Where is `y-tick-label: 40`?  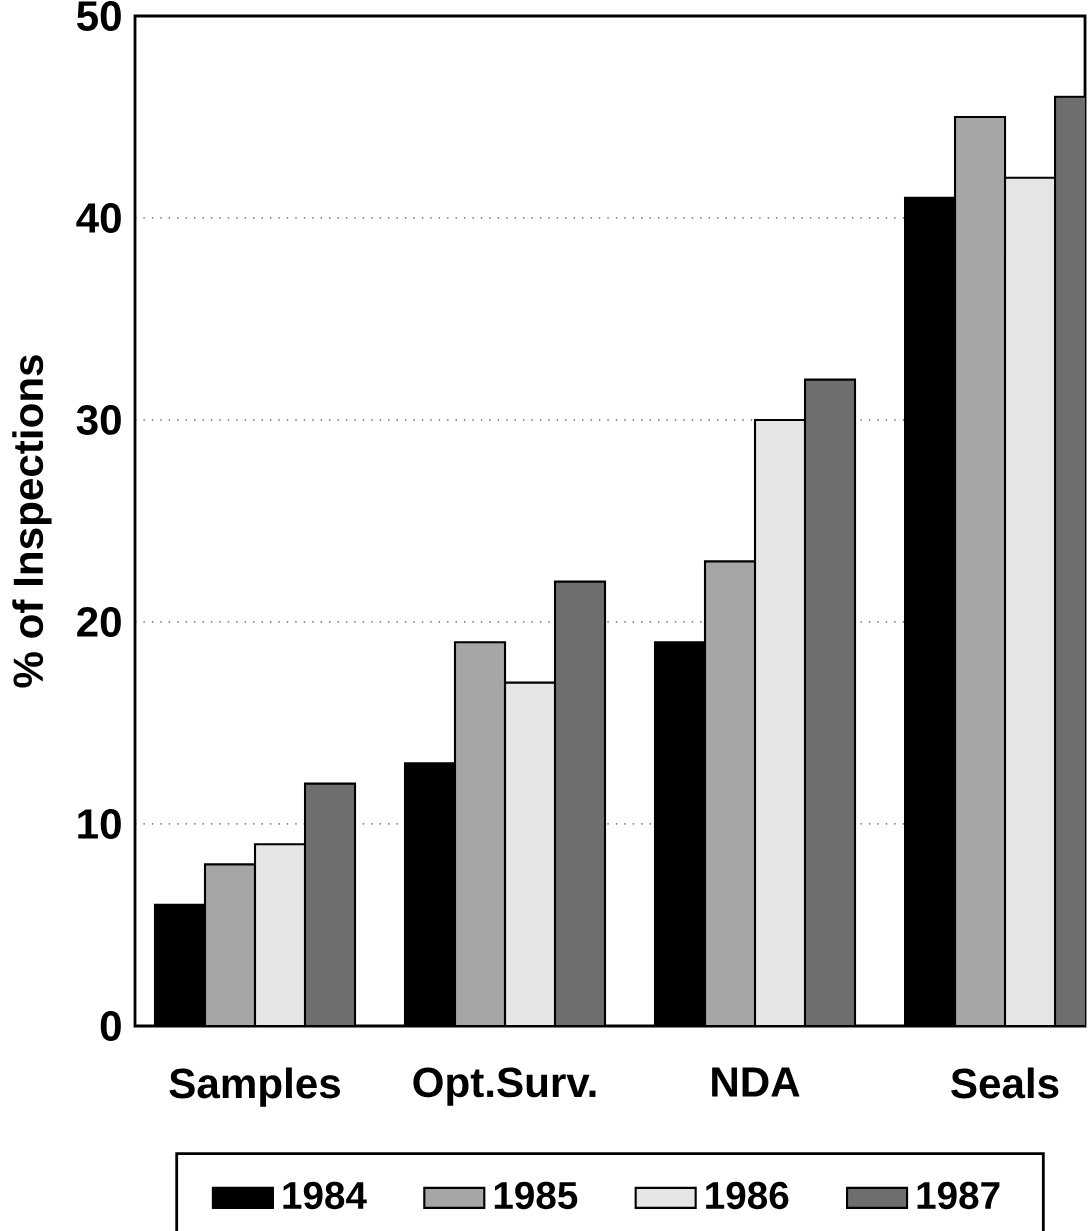 y-tick-label: 40 is located at coordinates (98, 218).